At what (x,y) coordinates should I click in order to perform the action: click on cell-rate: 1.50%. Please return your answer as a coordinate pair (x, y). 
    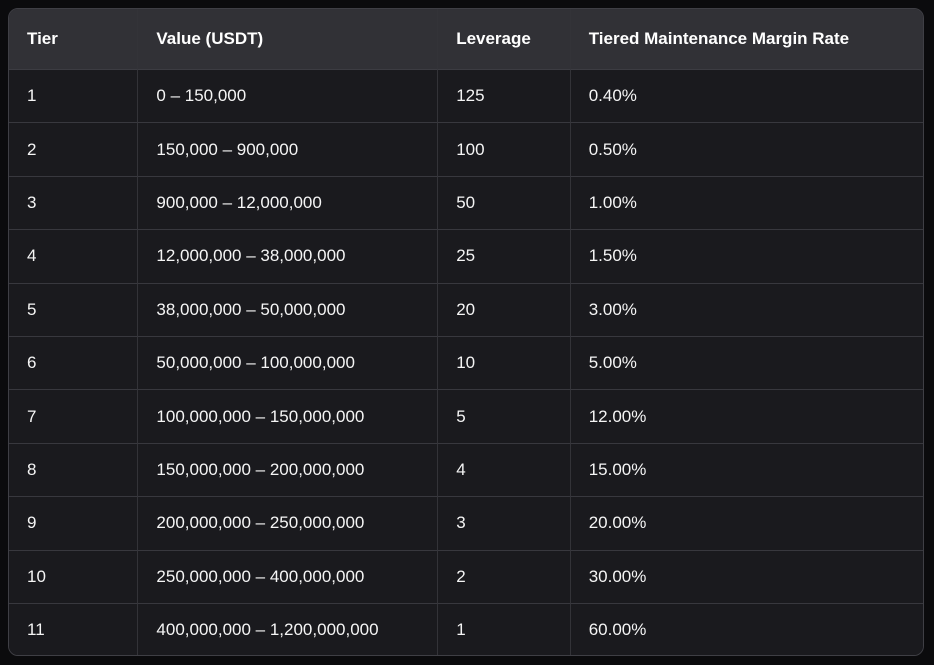
    Looking at the image, I should click on (746, 257).